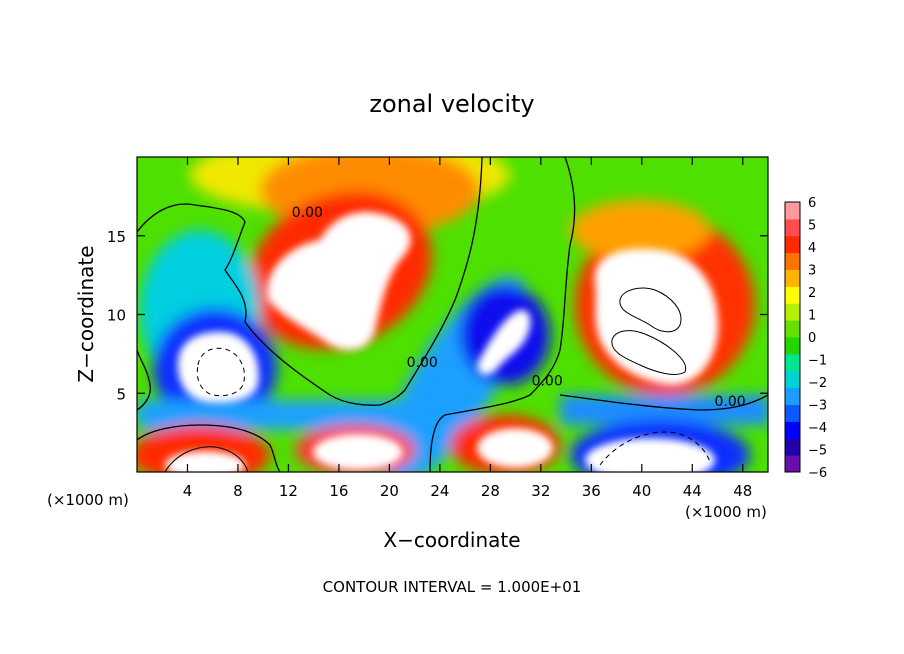  What do you see at coordinates (220, 372) in the screenshot?
I see `dashed-contour-left` at bounding box center [220, 372].